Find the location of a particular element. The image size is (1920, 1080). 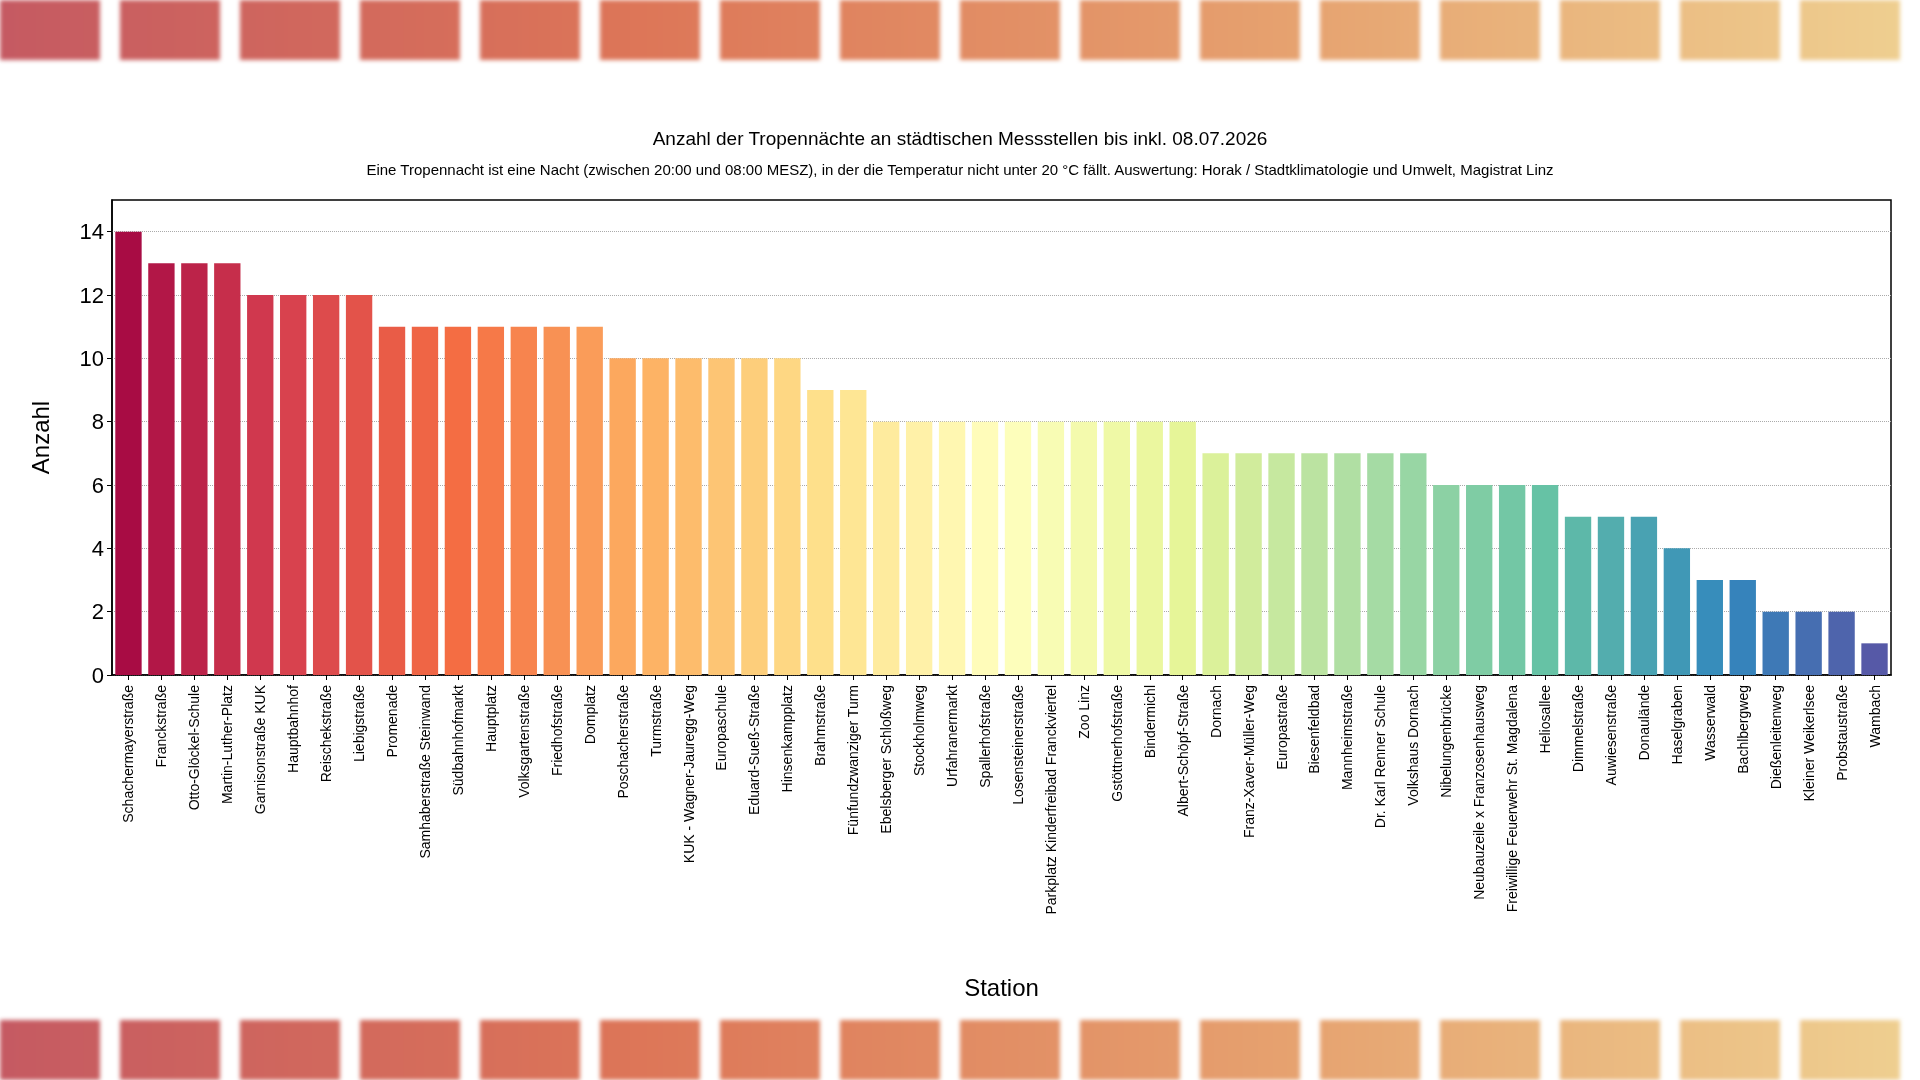

x-tick-label: Promenade is located at coordinates (392, 721).